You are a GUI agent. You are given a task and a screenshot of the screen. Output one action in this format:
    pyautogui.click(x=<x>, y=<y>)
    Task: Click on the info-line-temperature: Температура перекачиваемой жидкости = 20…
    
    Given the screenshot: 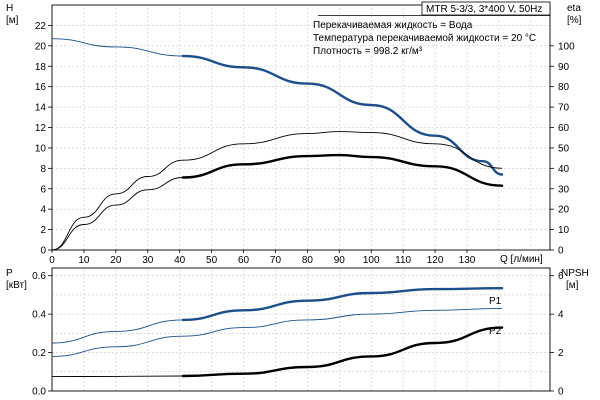 What is the action you would take?
    pyautogui.click(x=424, y=38)
    